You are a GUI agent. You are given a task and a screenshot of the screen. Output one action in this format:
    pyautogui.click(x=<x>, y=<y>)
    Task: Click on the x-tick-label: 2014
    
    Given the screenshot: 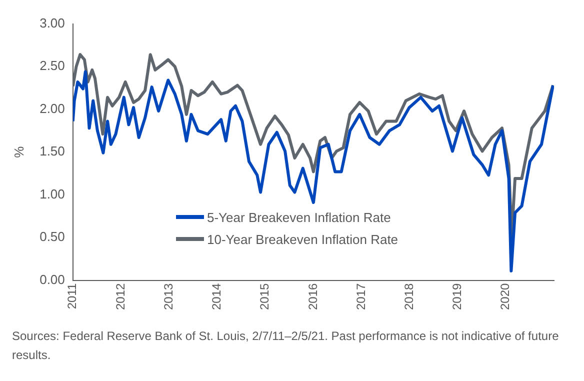 What is the action you would take?
    pyautogui.click(x=217, y=296)
    